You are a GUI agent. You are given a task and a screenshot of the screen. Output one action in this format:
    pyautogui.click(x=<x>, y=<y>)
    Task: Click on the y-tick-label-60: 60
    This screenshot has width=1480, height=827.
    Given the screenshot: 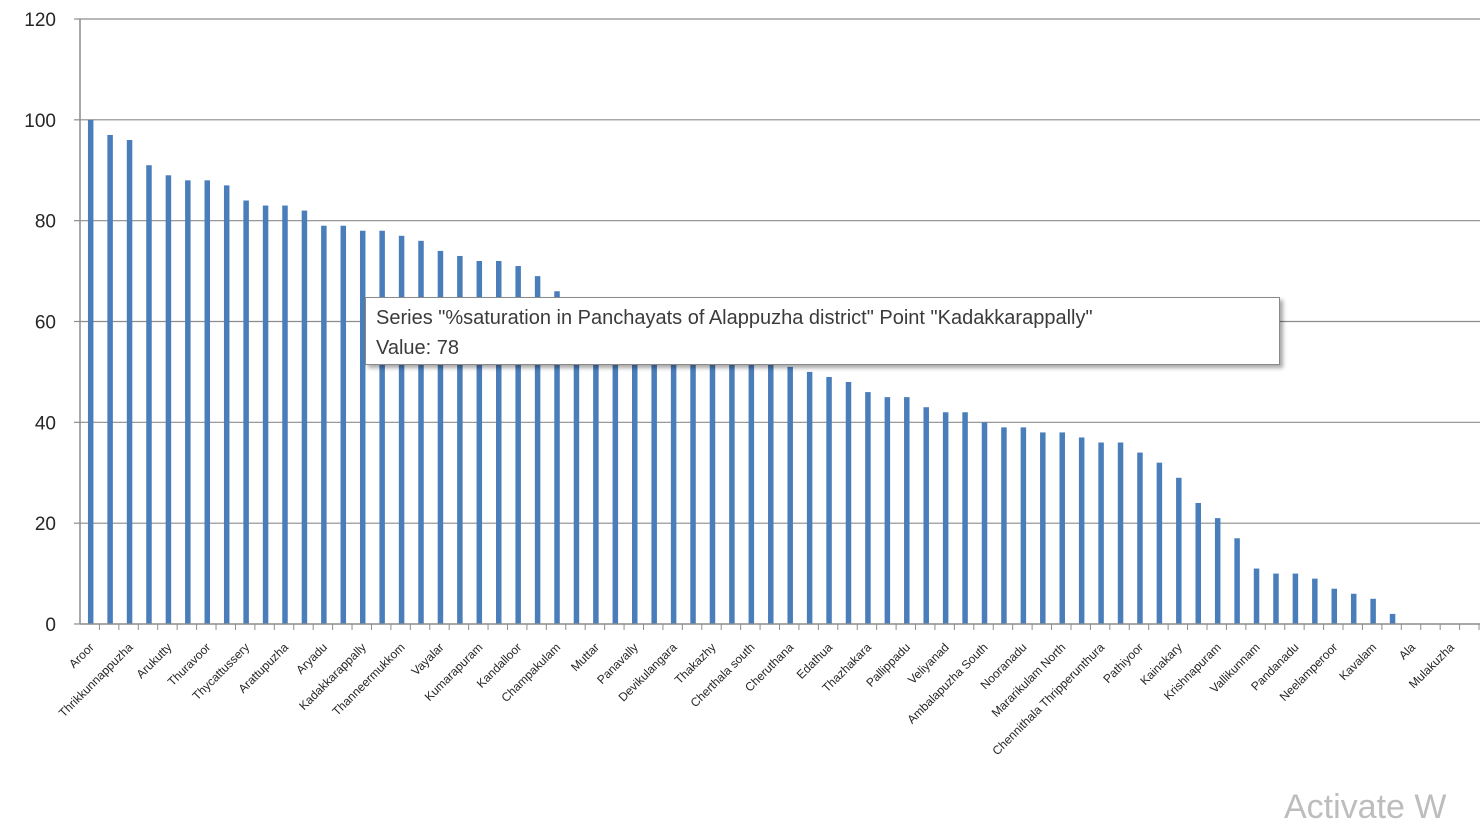 What is the action you would take?
    pyautogui.click(x=45, y=323)
    